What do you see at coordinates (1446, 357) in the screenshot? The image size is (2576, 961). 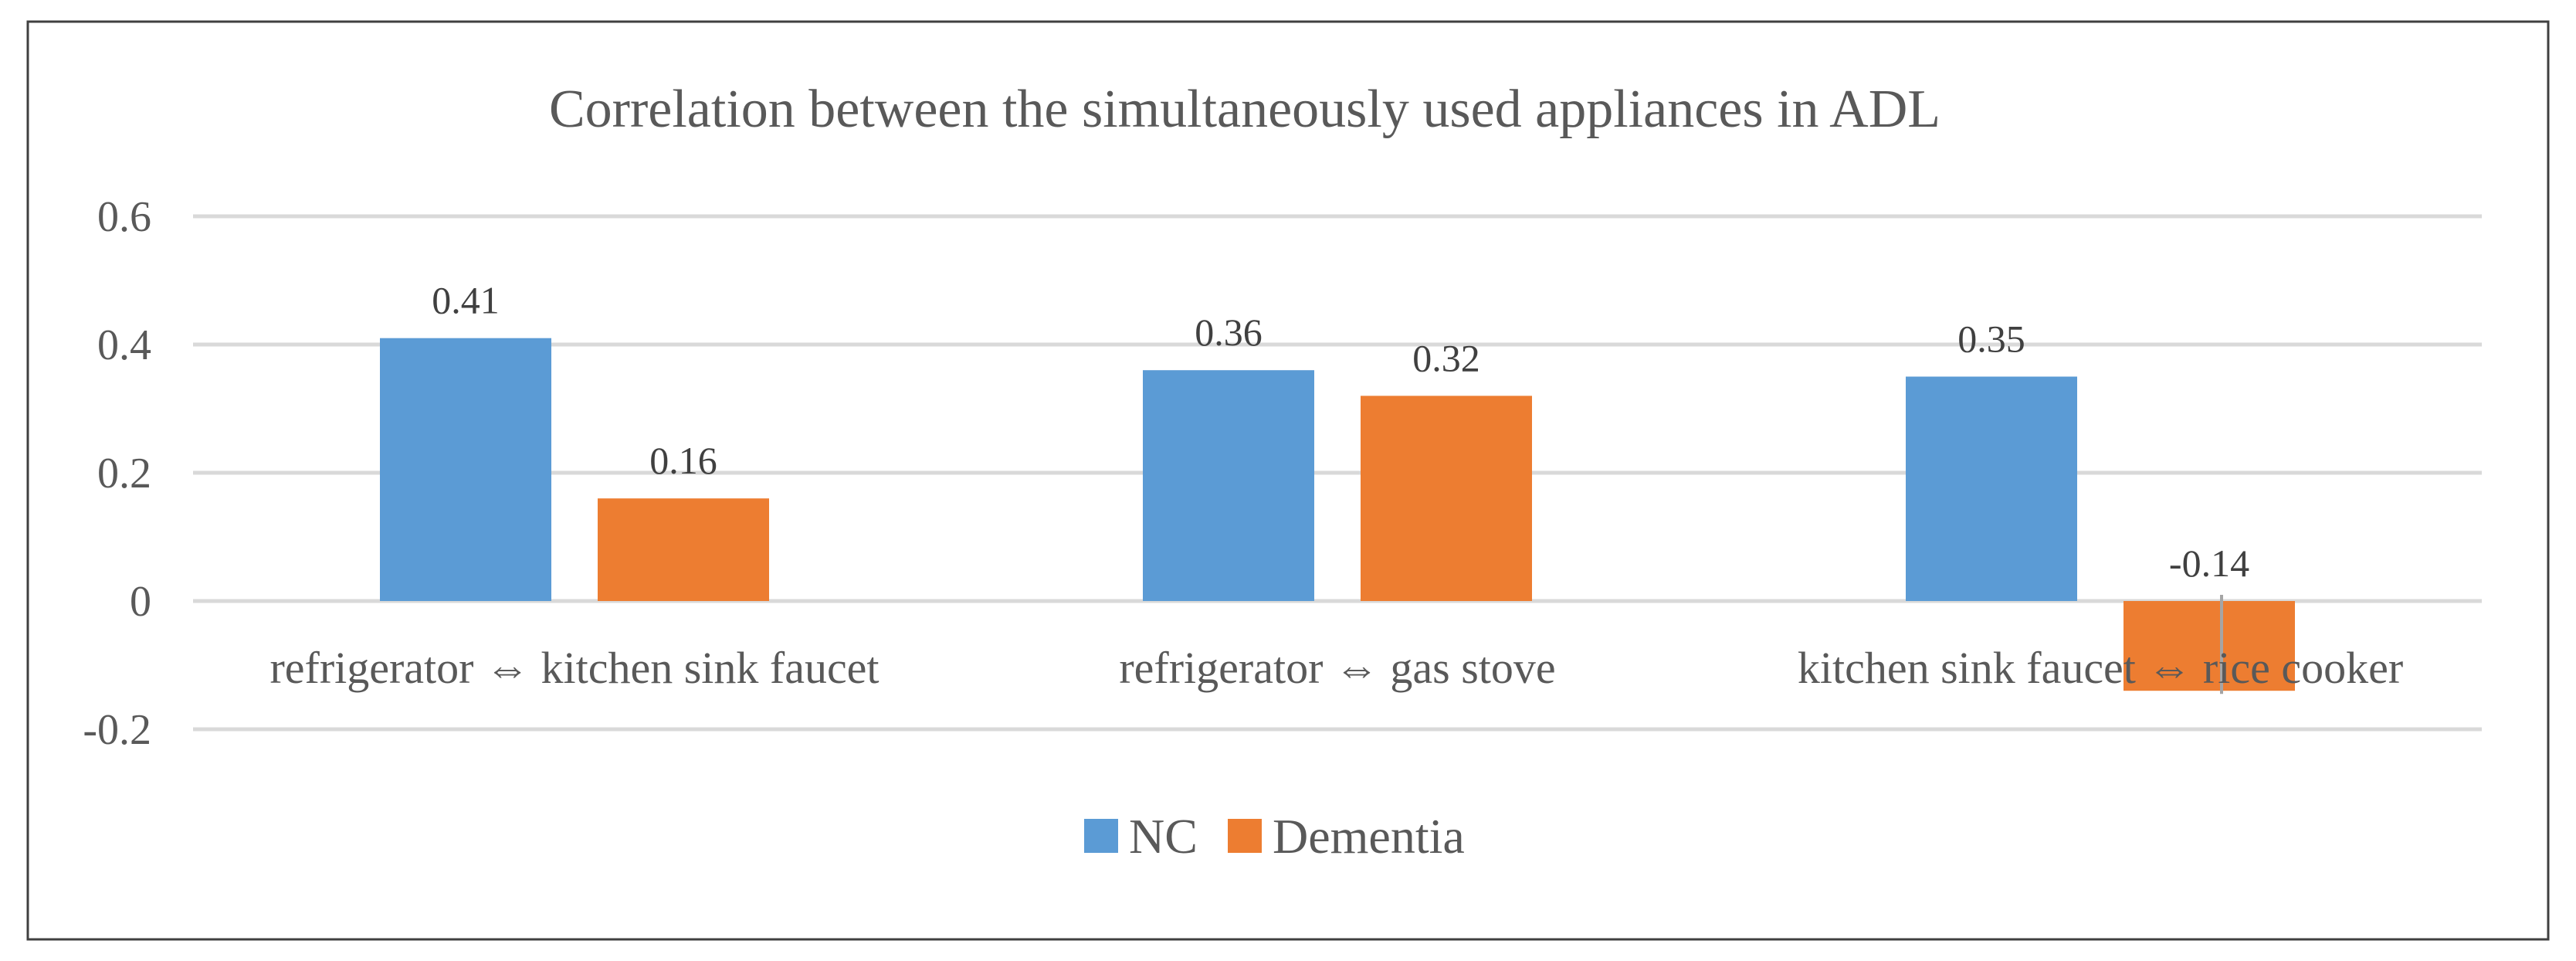 I see `data-label-dementia-1: 0.32` at bounding box center [1446, 357].